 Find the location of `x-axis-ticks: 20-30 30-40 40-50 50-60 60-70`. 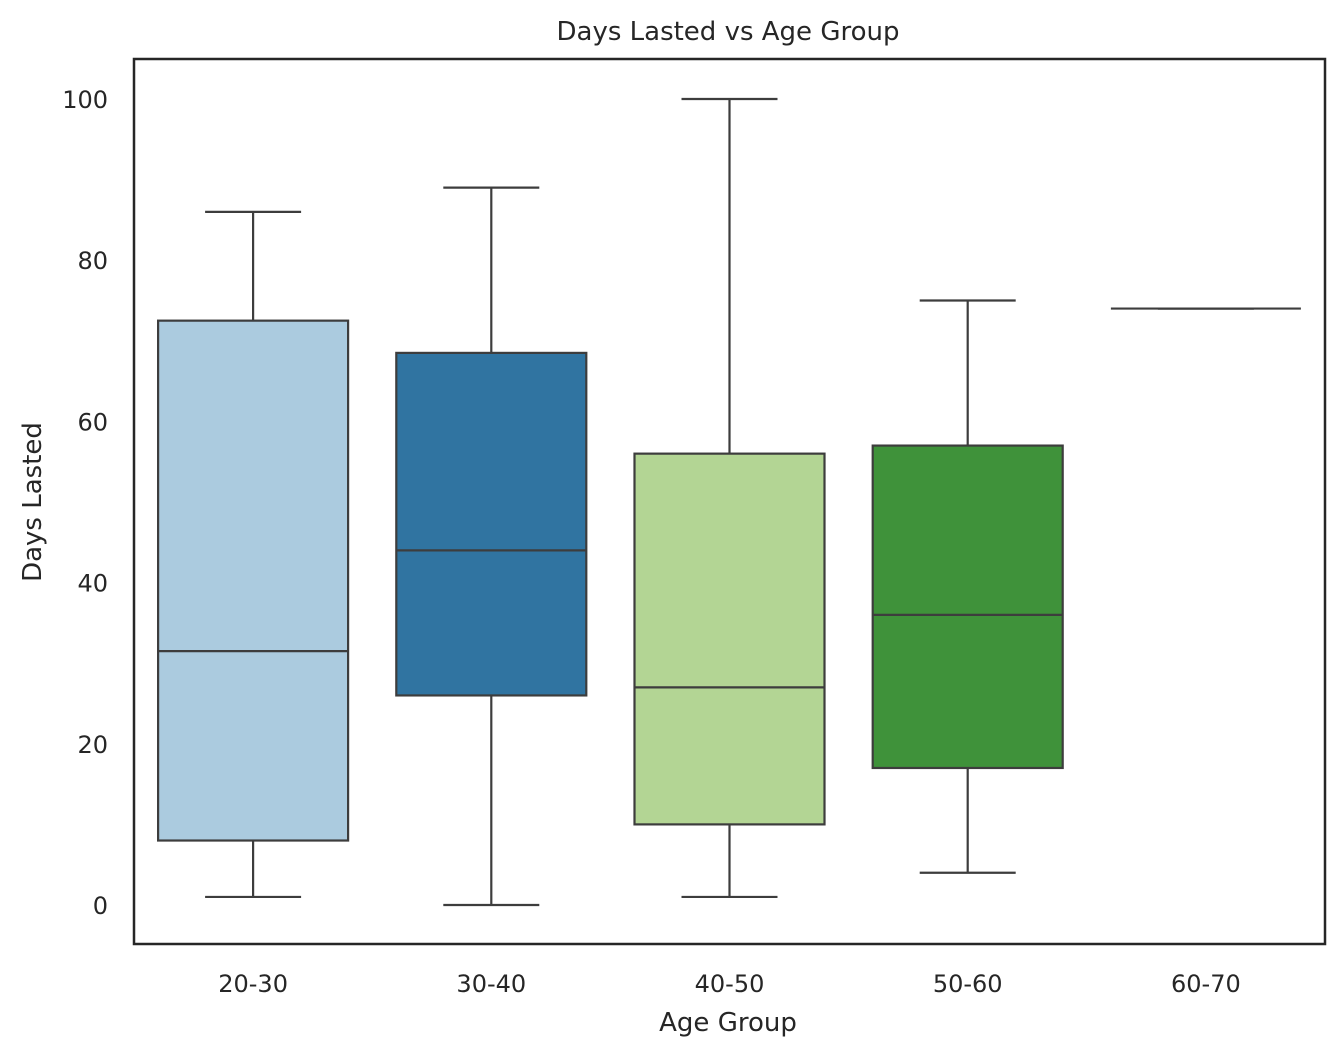

x-axis-ticks: 20-30 30-40 40-50 50-60 60-70 is located at coordinates (729, 984).